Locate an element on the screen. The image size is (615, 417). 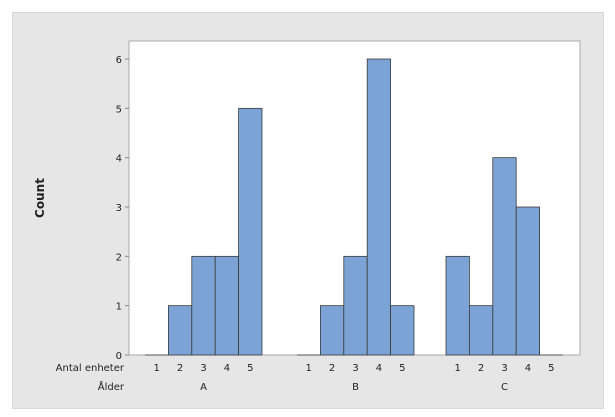
group-label-C: C is located at coordinates (504, 387).